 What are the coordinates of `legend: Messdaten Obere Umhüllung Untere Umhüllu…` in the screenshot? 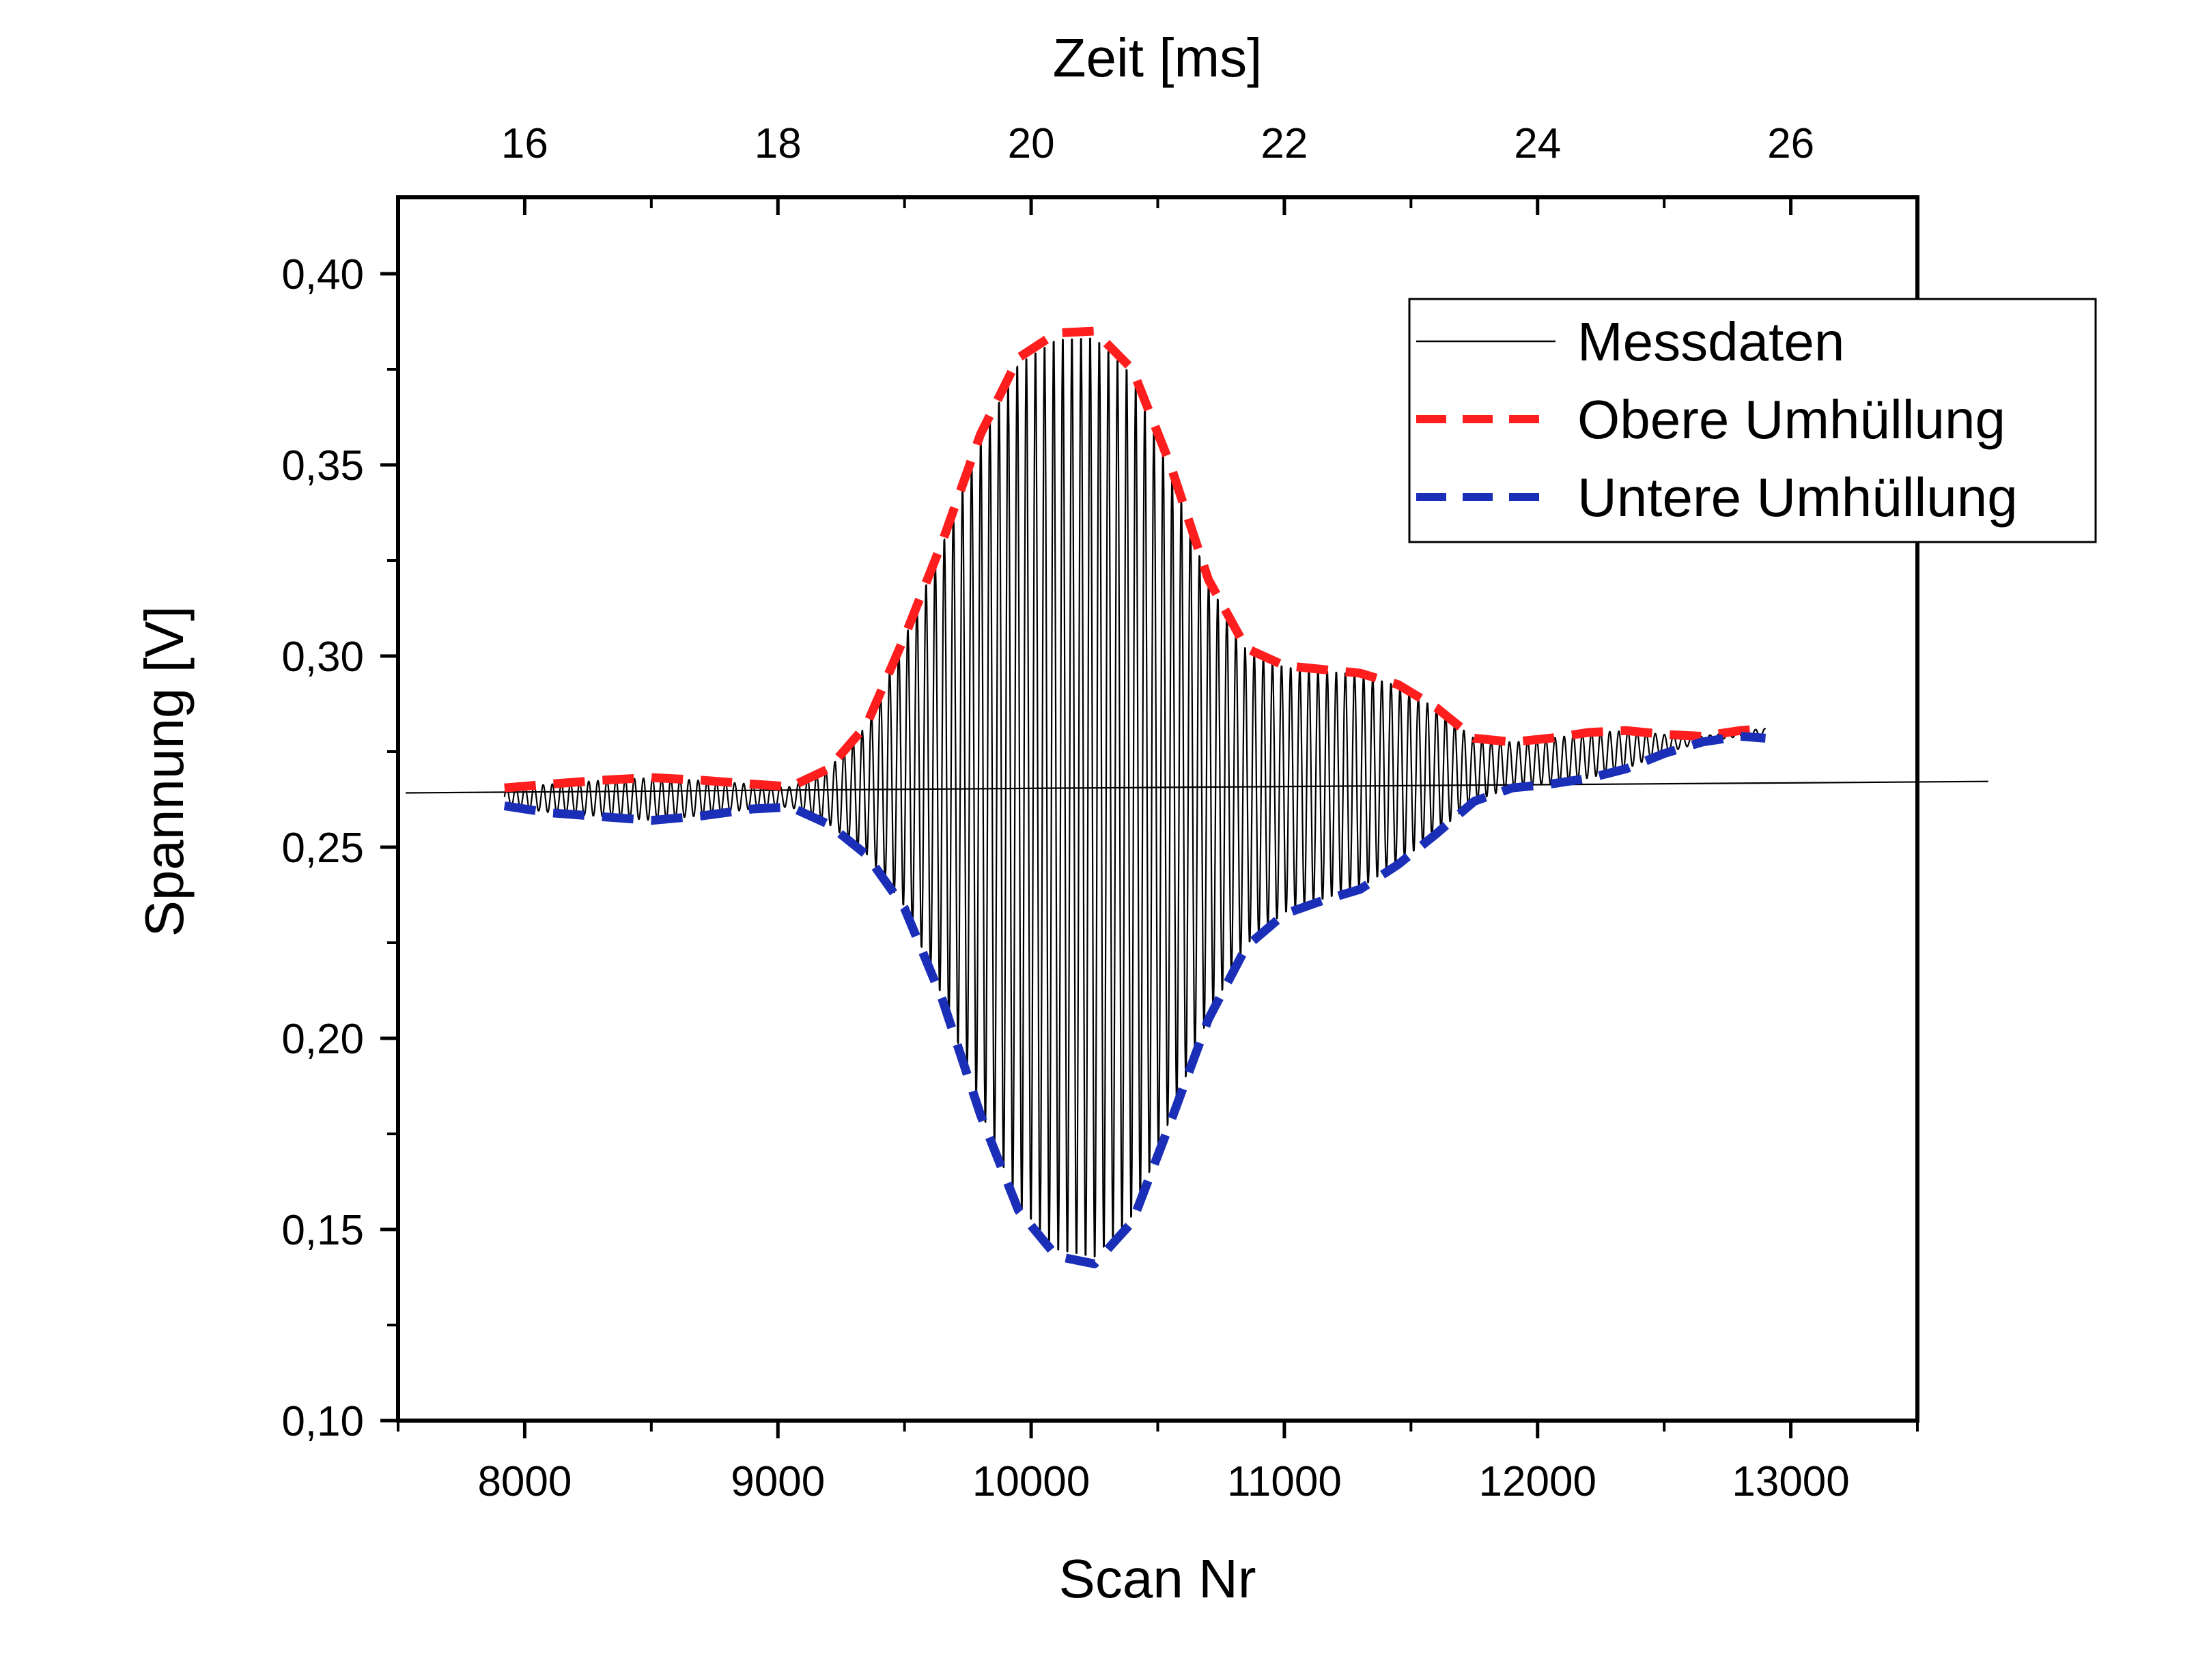 It's located at (1752, 420).